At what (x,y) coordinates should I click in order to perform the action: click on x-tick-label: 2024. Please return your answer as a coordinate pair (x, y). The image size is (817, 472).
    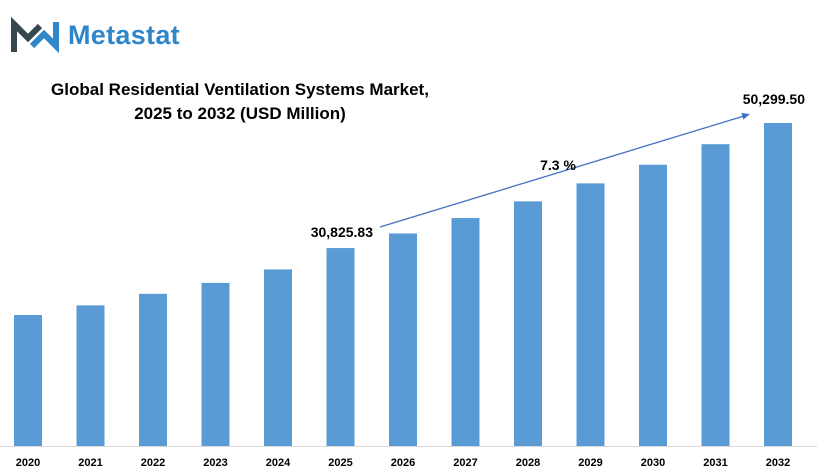
    Looking at the image, I should click on (278, 463).